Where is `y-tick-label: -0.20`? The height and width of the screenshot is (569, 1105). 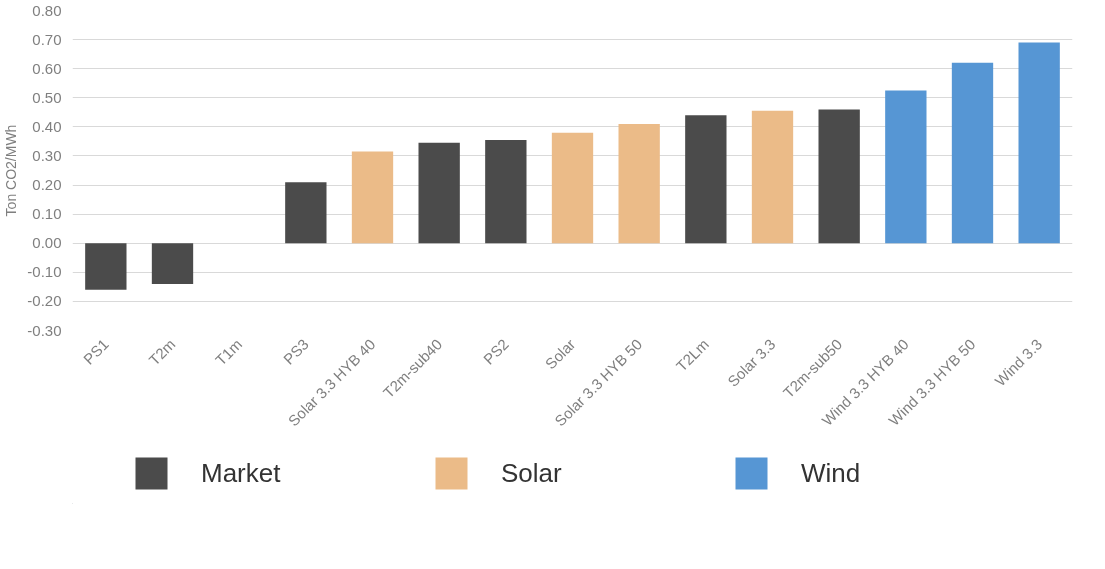 y-tick-label: -0.20 is located at coordinates (44, 301).